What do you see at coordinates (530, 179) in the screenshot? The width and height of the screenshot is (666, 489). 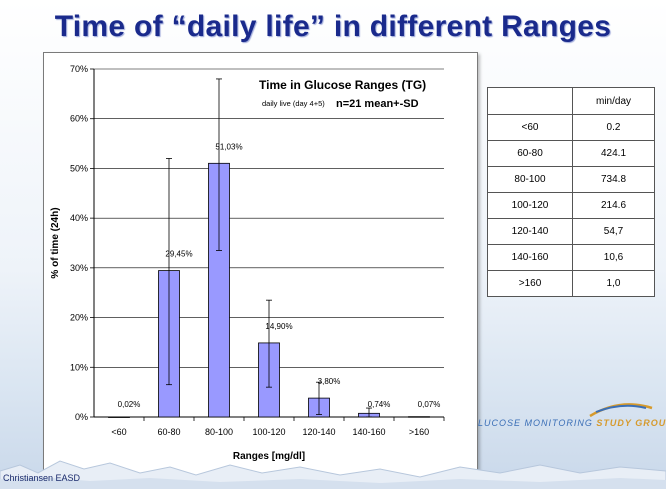 I see `table-cell-range: 80-100` at bounding box center [530, 179].